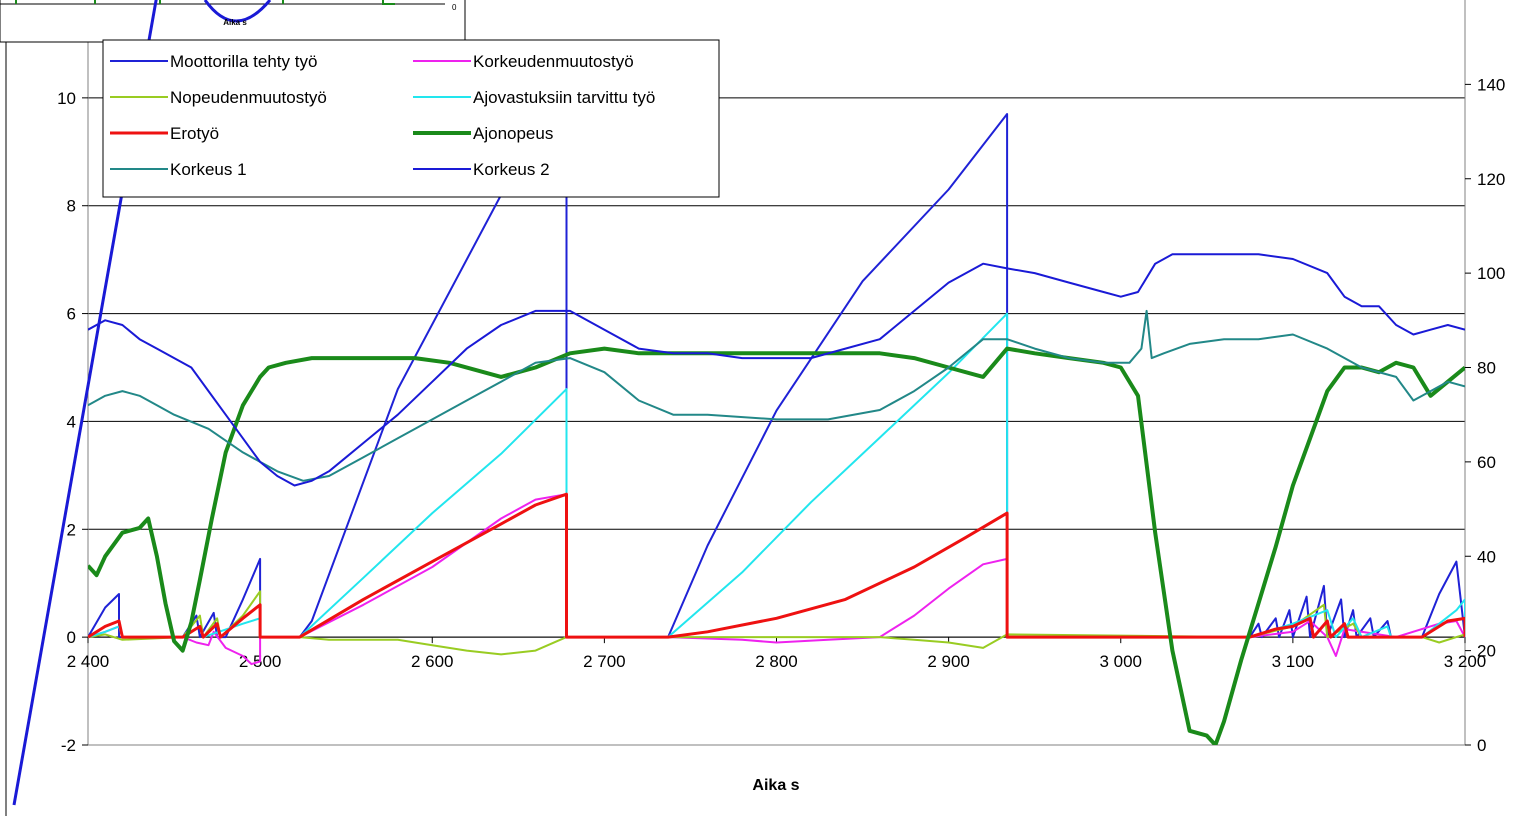  What do you see at coordinates (948, 661) in the screenshot?
I see `x-tick-label: 2 900` at bounding box center [948, 661].